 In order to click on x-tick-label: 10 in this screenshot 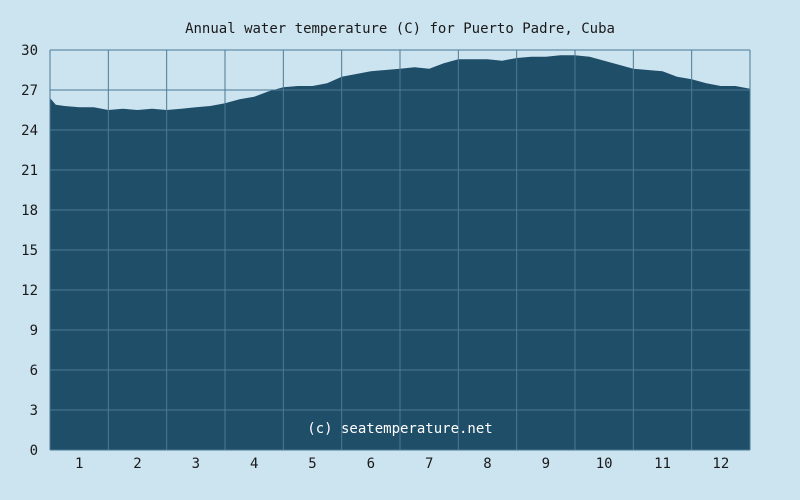, I will do `click(604, 464)`.